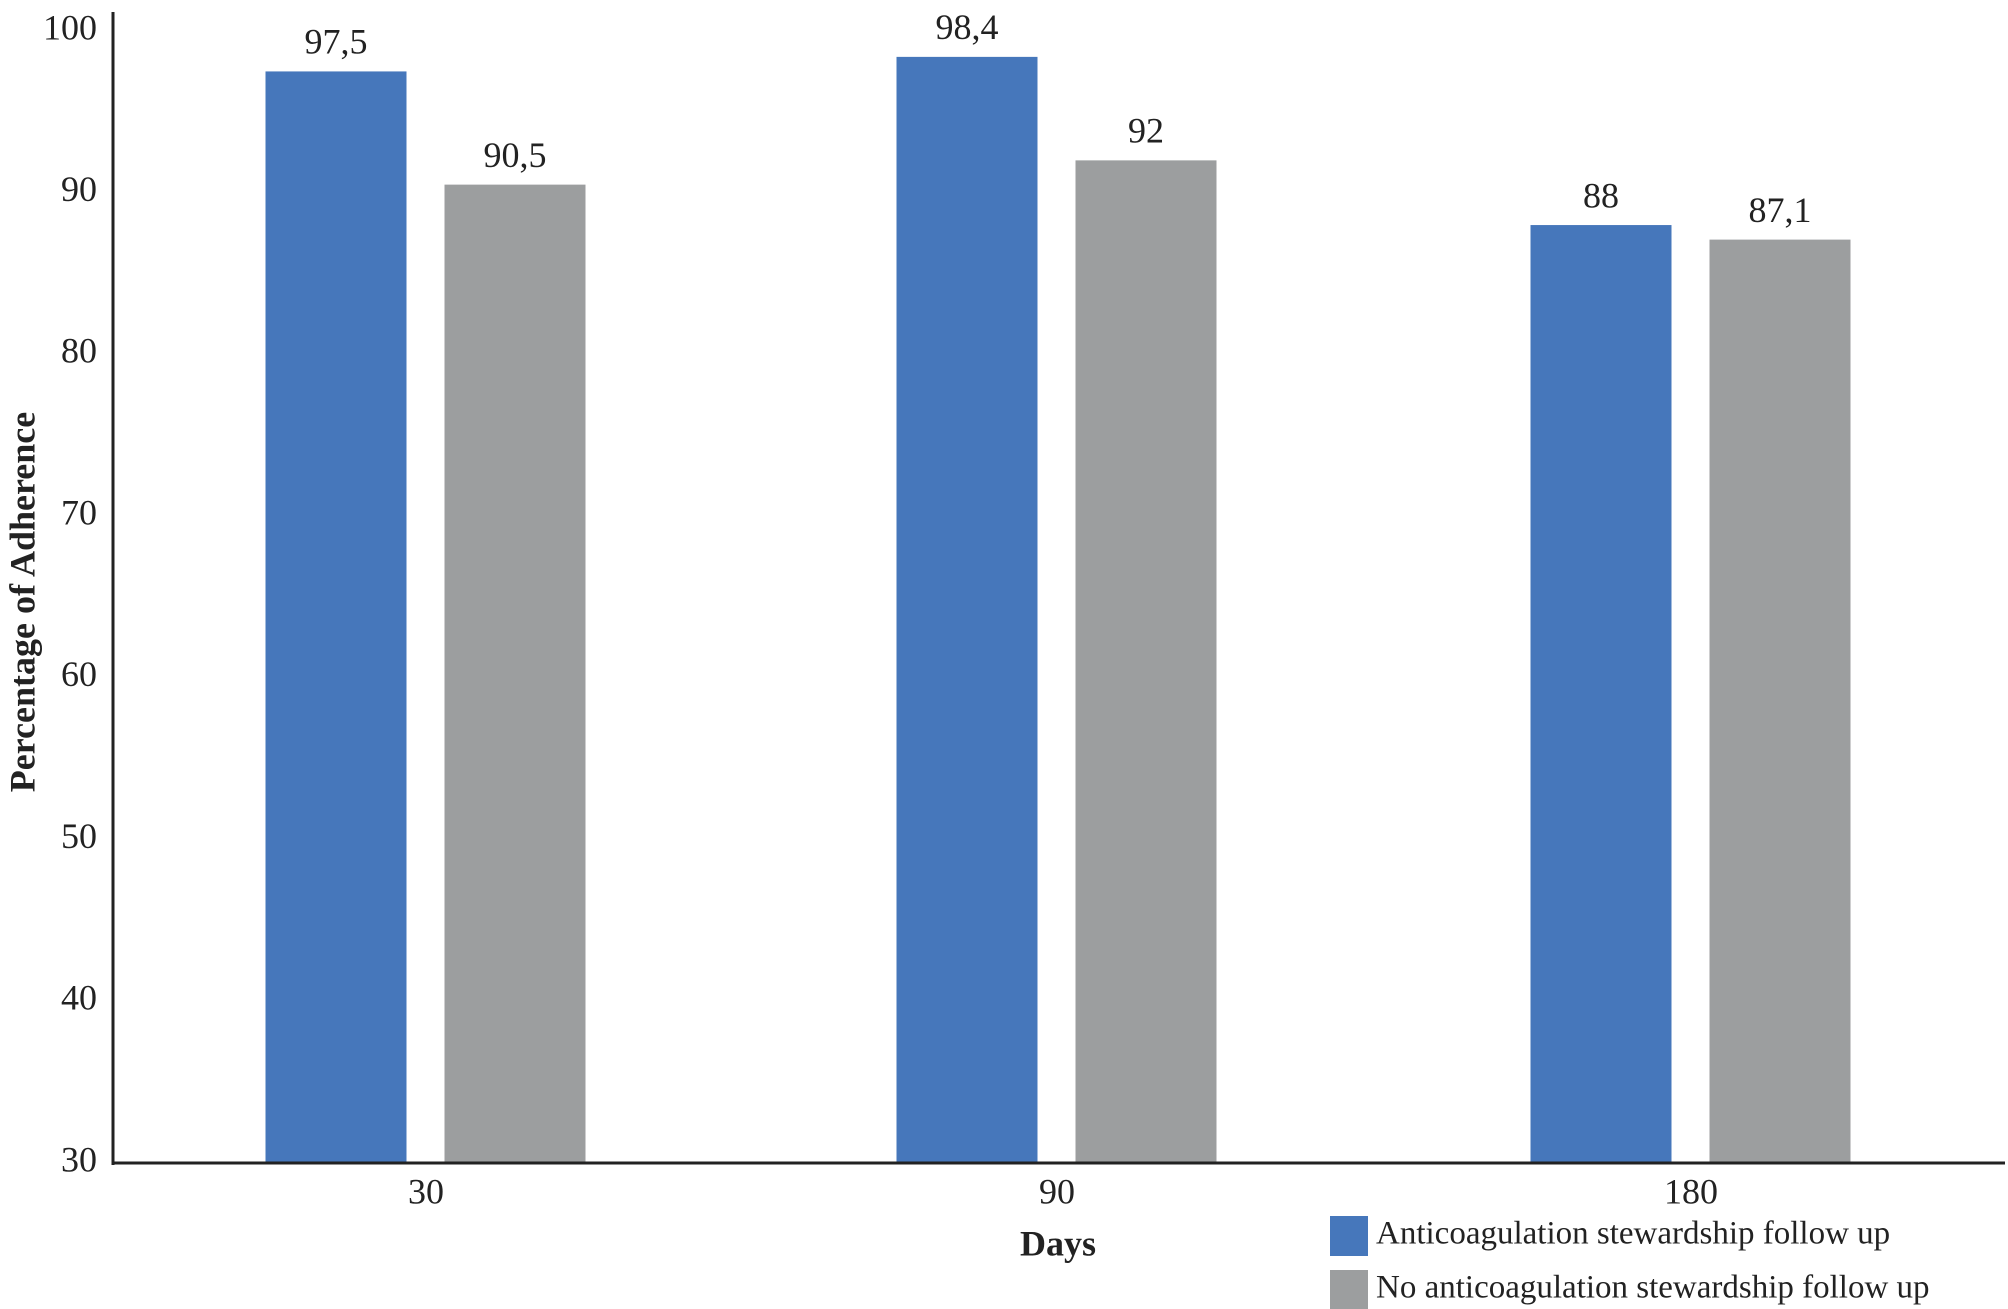 The image size is (2008, 1309). Describe the element at coordinates (79, 674) in the screenshot. I see `y-tick-label: 60` at that location.